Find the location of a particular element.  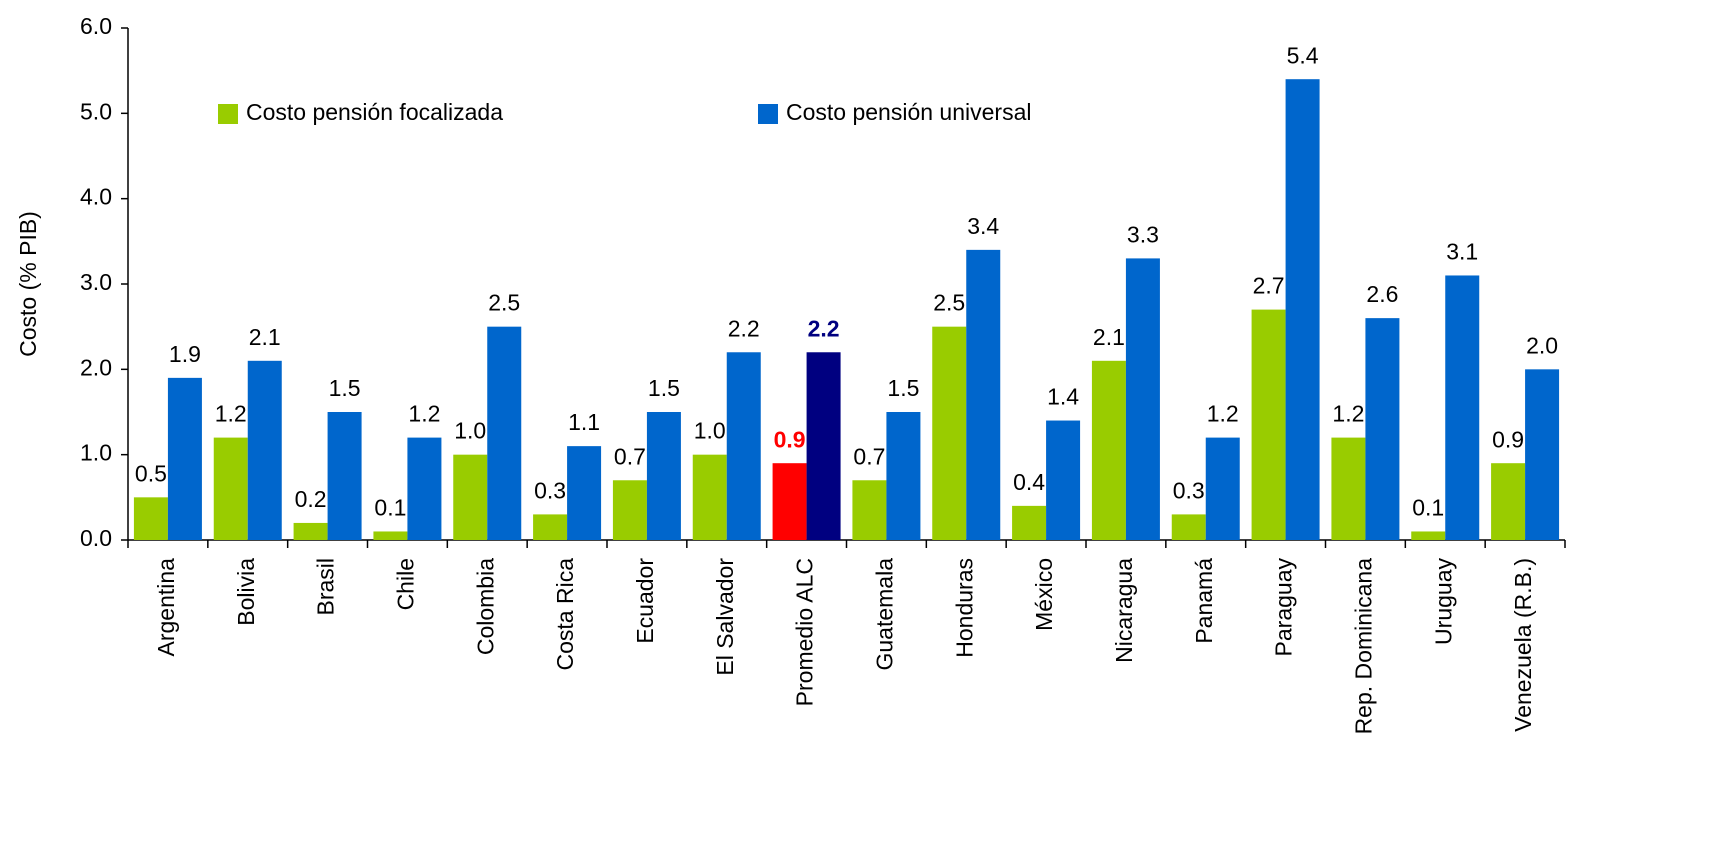

x-tick-label: Honduras is located at coordinates (964, 608).